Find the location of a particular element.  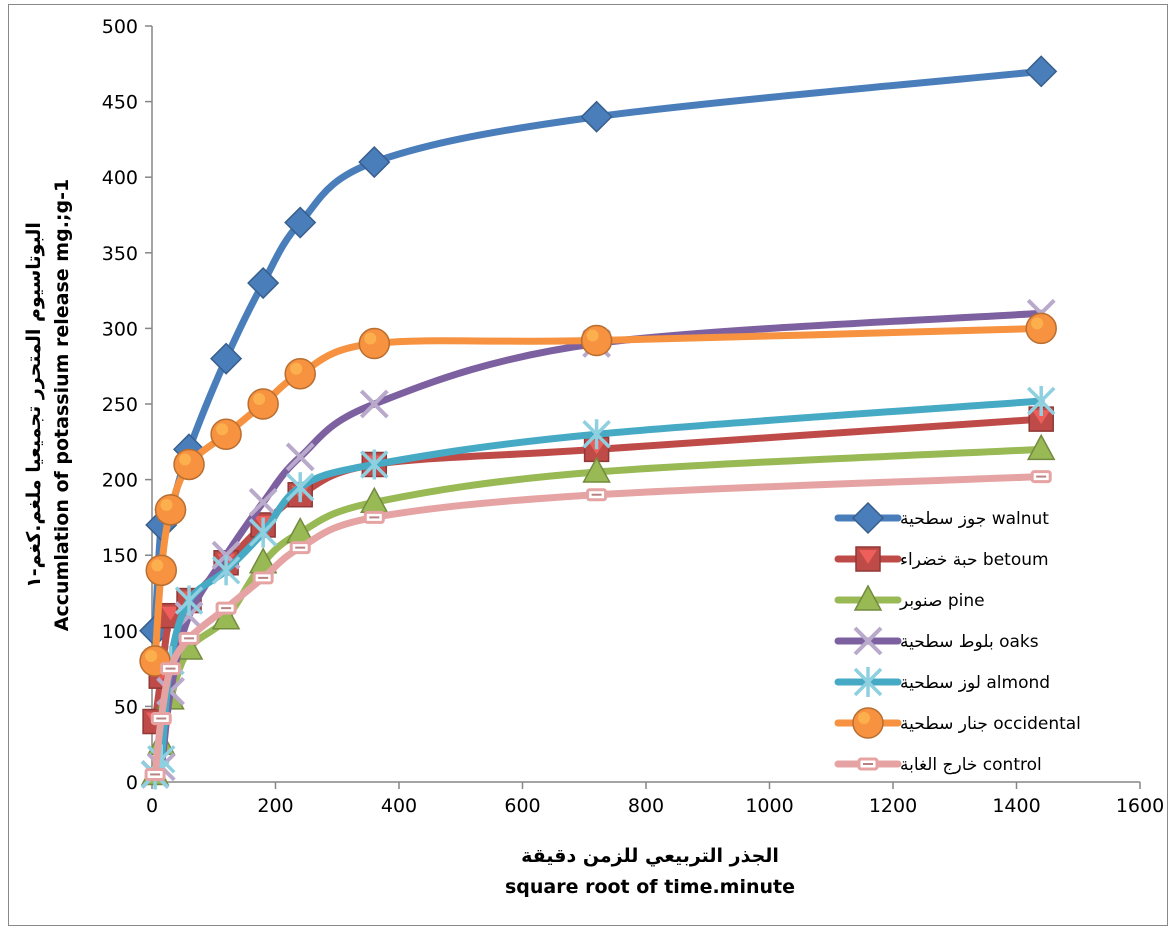

x-tick-label: 1000 is located at coordinates (769, 806).